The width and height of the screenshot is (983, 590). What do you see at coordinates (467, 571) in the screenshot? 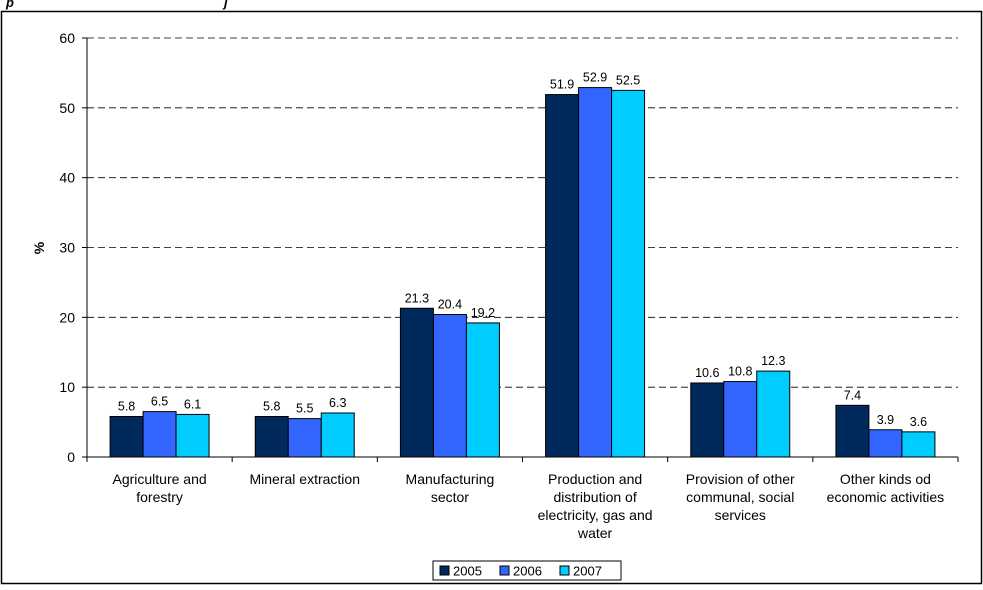
I see `legend-label-2005: 2005` at bounding box center [467, 571].